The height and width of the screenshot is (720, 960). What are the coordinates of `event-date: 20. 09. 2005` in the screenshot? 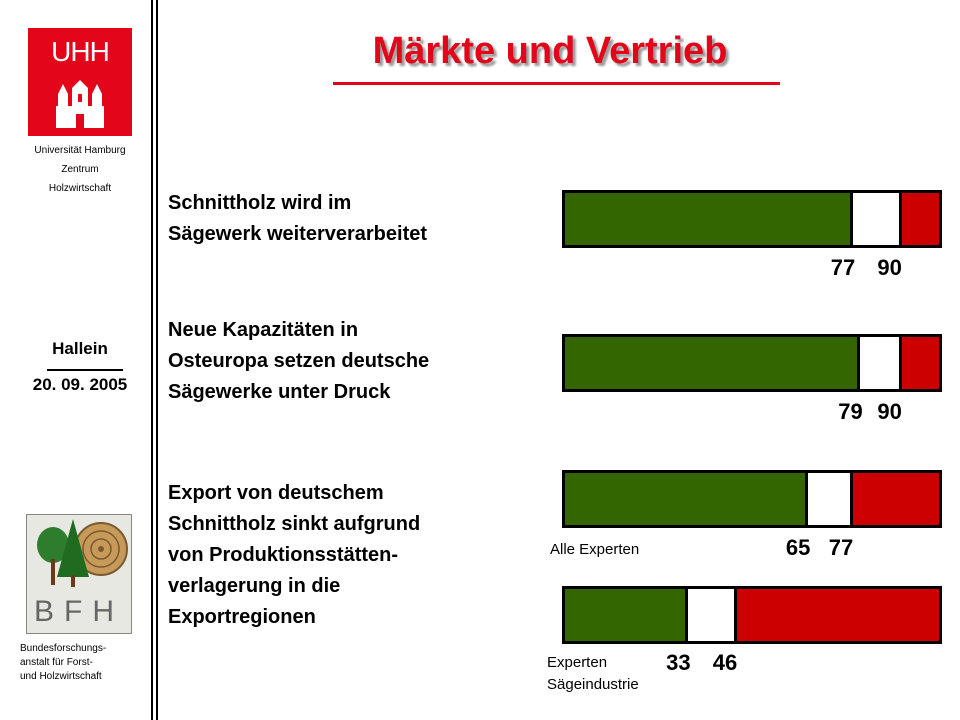 It's located at (80, 384).